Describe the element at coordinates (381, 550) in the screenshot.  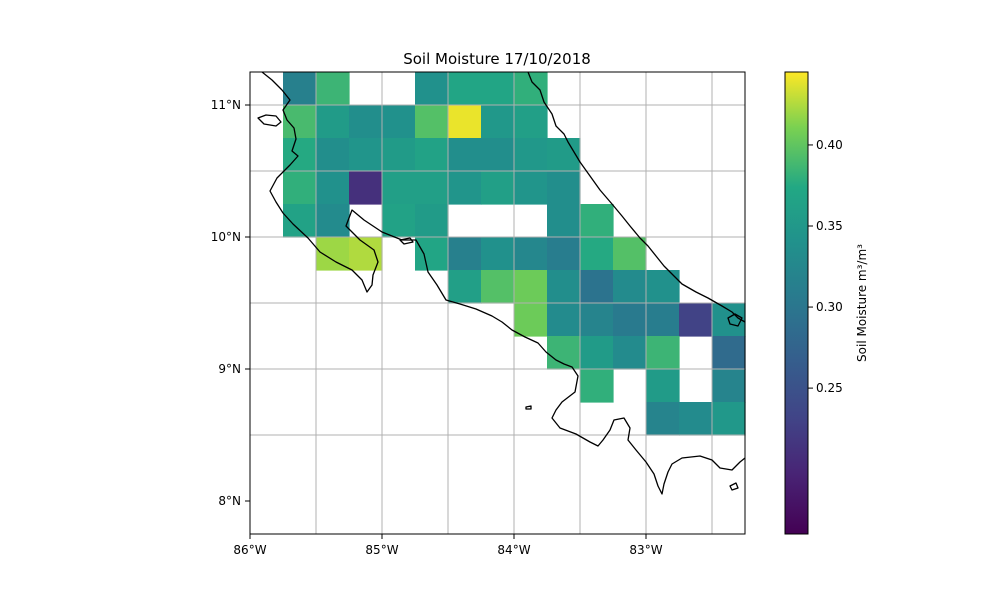
I see `x-tick-label: 85°W` at that location.